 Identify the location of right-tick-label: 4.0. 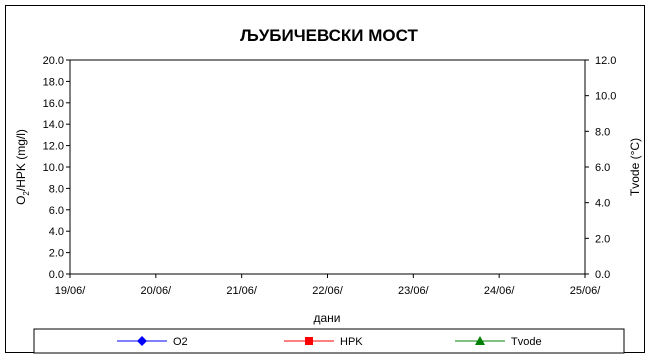
(602, 204).